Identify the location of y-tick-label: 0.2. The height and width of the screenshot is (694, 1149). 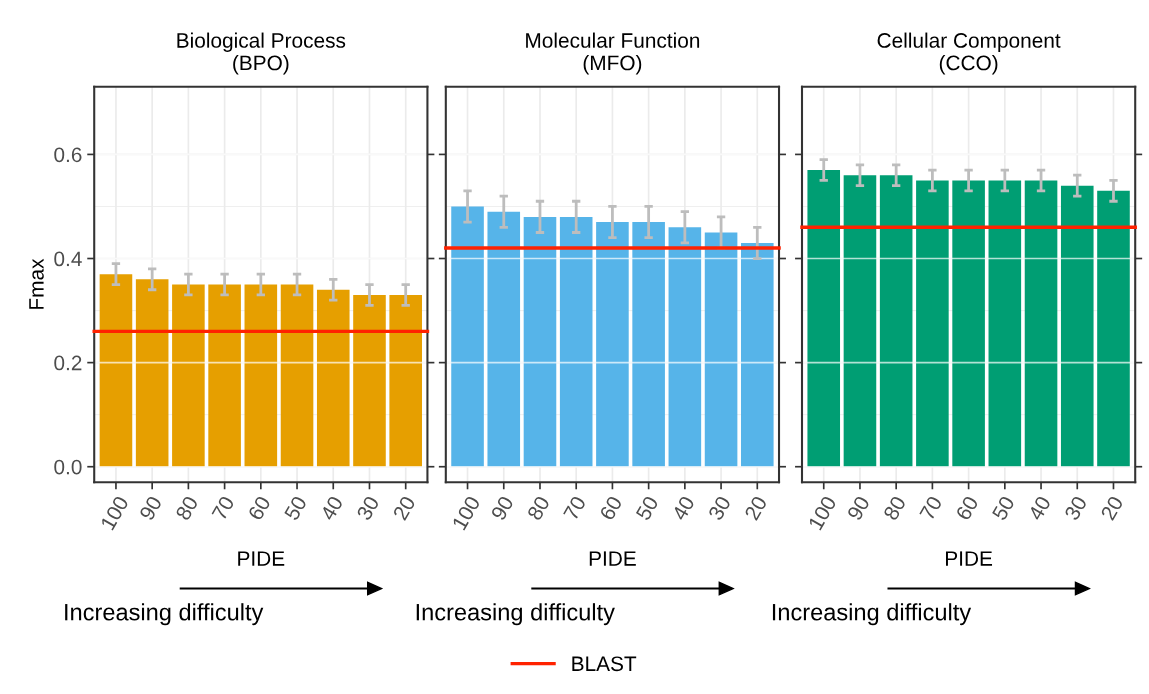
(68, 363).